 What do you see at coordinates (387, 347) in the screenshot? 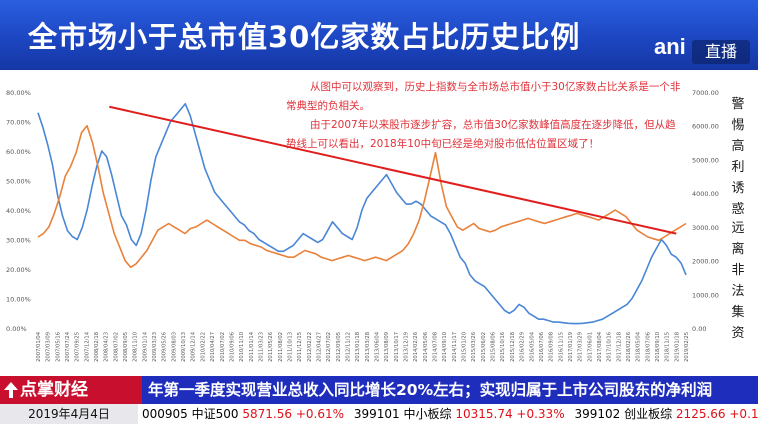
I see `x-axis-tick-label: 2013/08/09` at bounding box center [387, 347].